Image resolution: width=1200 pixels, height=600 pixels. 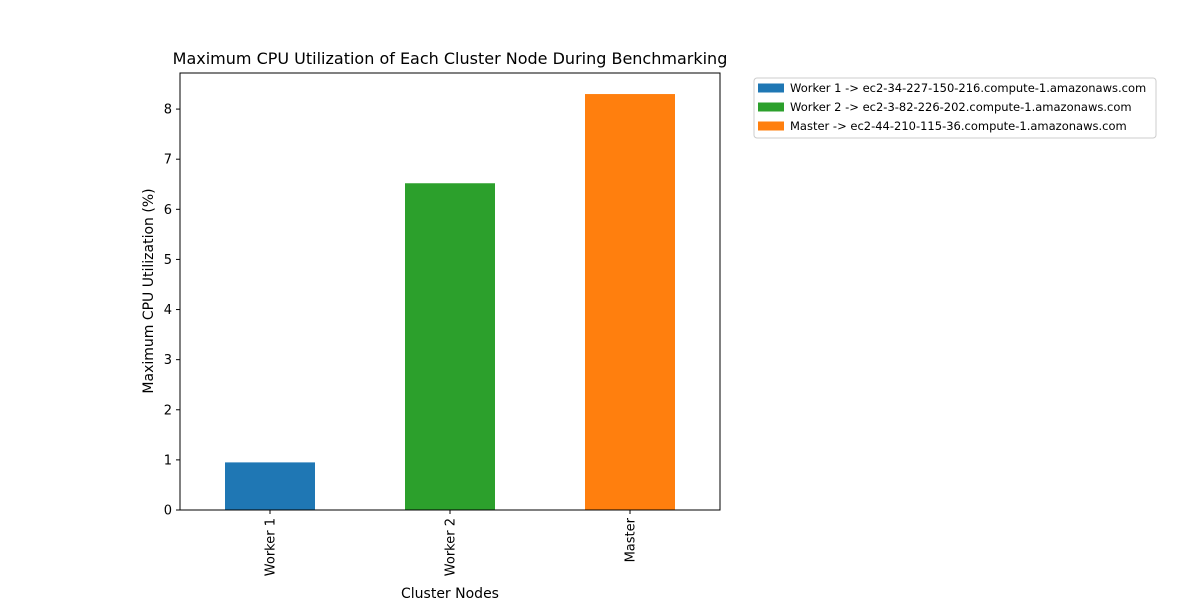 I want to click on y-axis-label: Maximum CPU Utilization (%), so click(x=149, y=290).